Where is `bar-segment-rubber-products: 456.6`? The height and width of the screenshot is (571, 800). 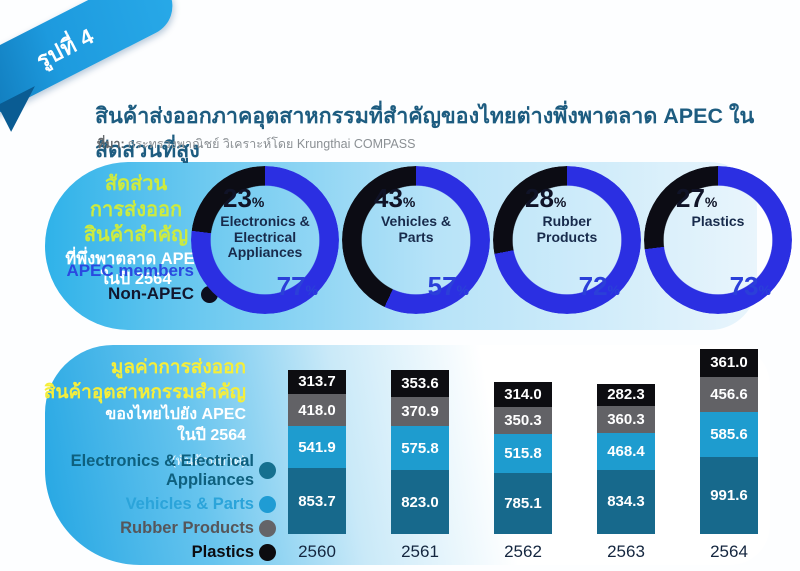 bar-segment-rubber-products: 456.6 is located at coordinates (729, 394).